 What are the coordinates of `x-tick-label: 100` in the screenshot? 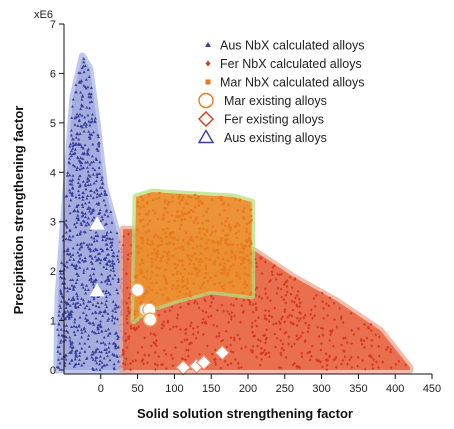 It's located at (174, 389).